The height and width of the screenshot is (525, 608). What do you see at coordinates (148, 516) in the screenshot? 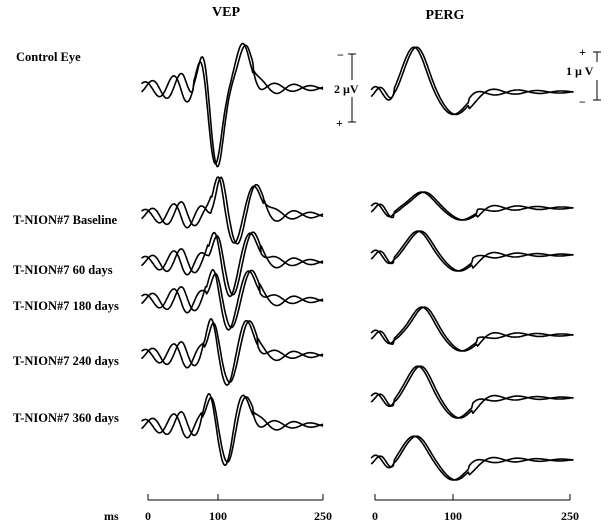
I see `vep-tick-label-0: 0` at bounding box center [148, 516].